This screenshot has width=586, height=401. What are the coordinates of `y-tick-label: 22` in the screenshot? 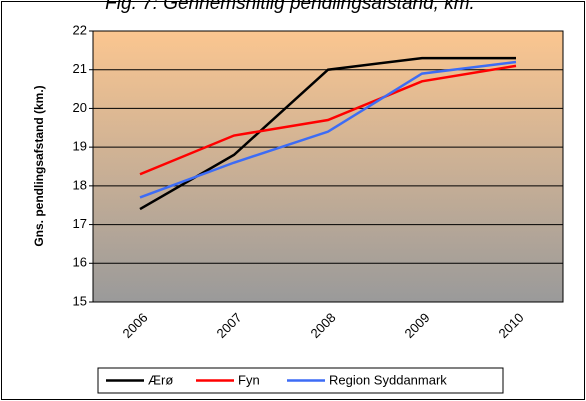 It's located at (80, 29).